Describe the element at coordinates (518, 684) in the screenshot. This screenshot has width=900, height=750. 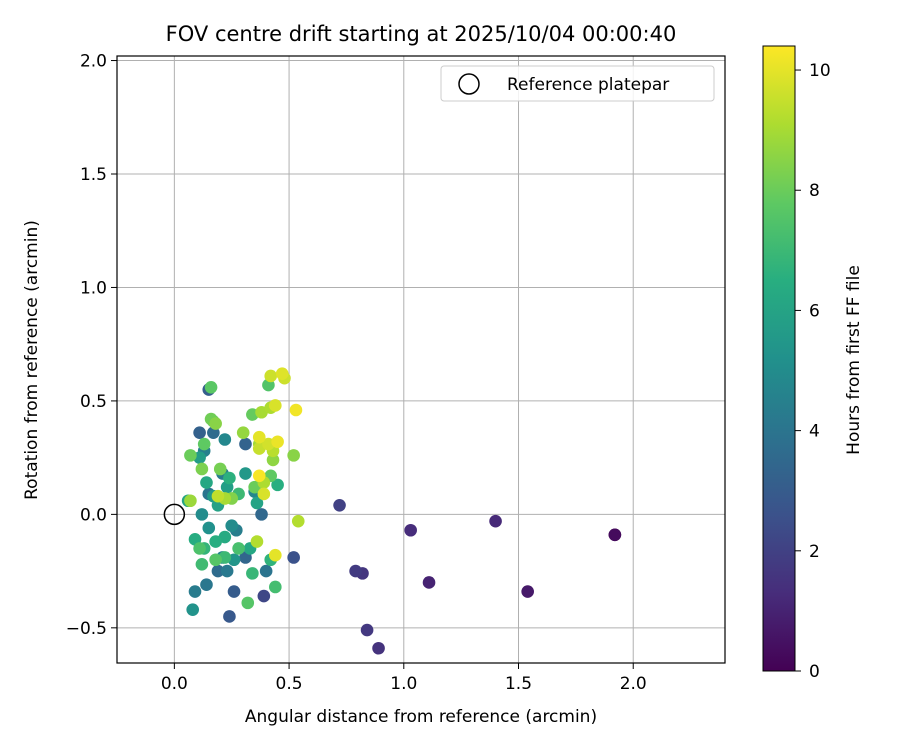
I see `x-tick-label: 1.5` at that location.